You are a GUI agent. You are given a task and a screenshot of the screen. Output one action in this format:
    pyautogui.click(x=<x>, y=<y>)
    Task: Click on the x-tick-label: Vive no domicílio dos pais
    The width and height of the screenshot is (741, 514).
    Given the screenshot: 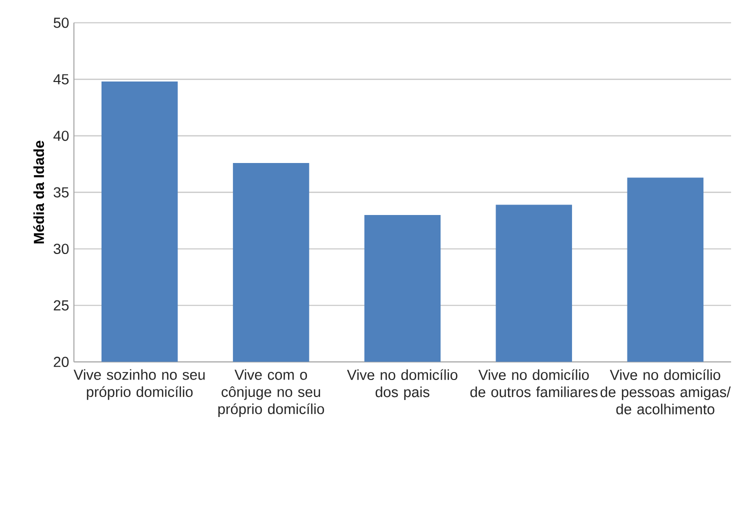 What is the action you would take?
    pyautogui.click(x=402, y=384)
    